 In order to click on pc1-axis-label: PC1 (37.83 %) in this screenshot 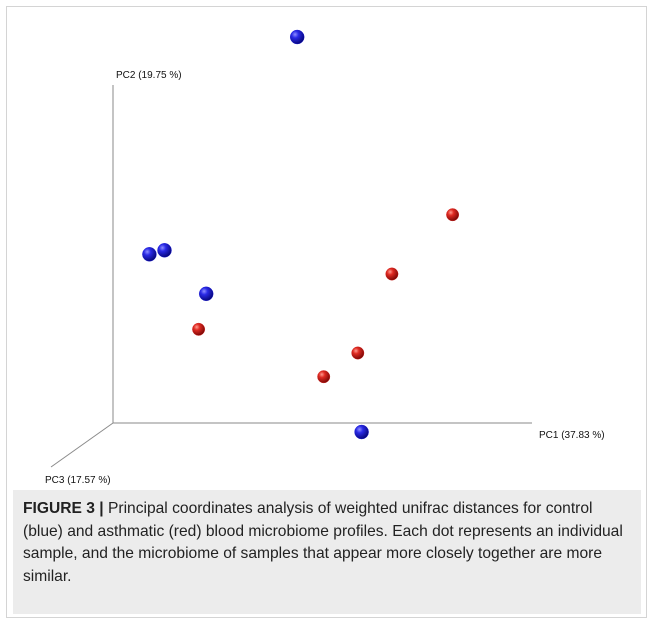, I will do `click(572, 435)`.